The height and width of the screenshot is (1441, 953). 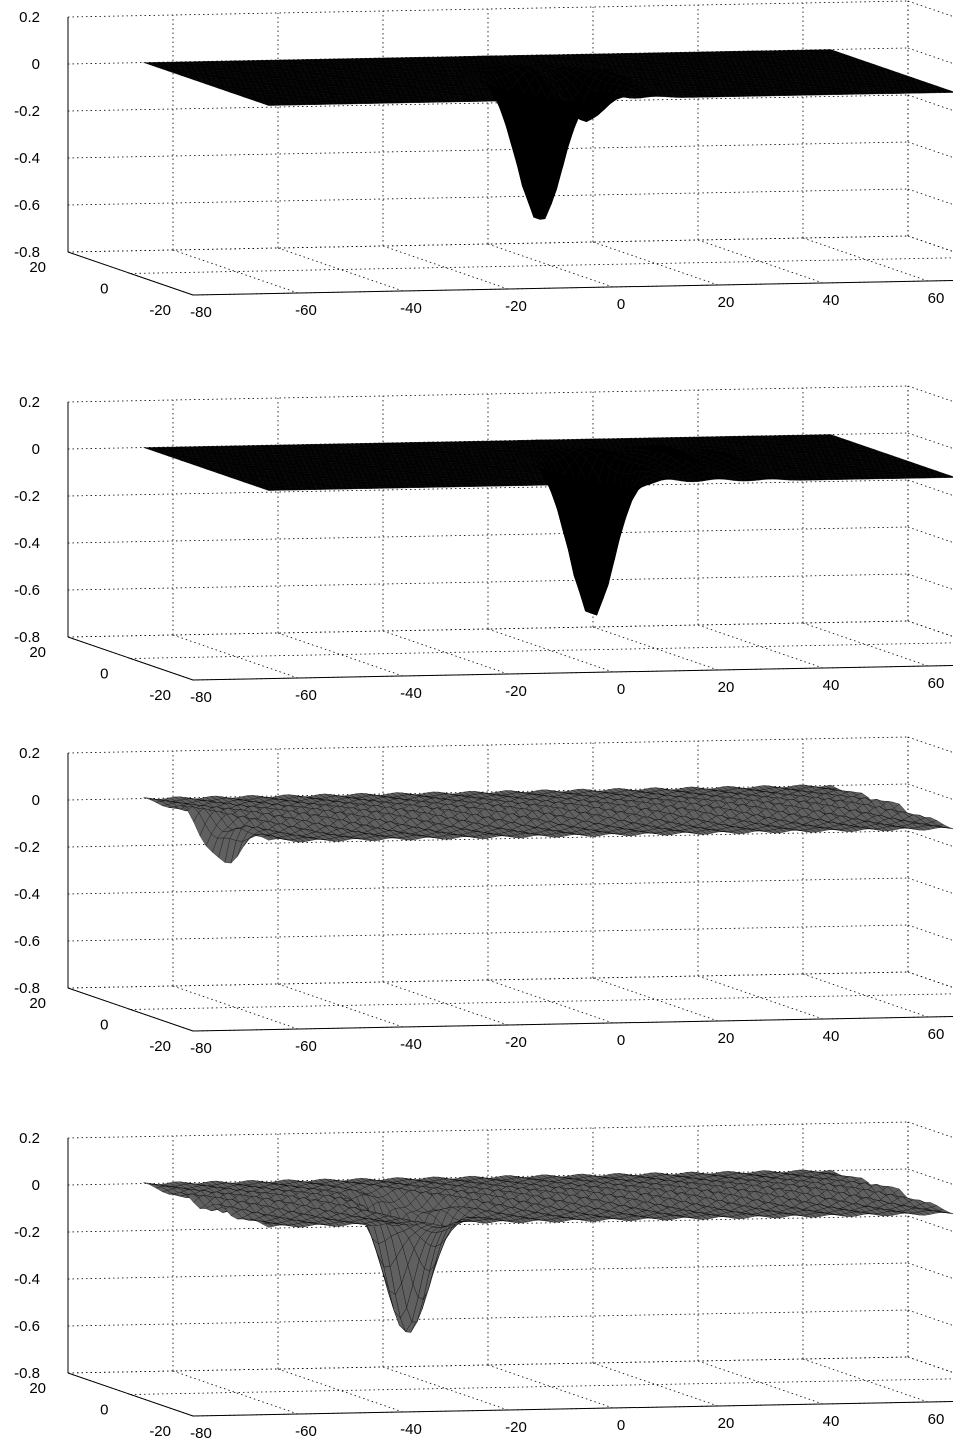 I want to click on surface, so click(x=548, y=134).